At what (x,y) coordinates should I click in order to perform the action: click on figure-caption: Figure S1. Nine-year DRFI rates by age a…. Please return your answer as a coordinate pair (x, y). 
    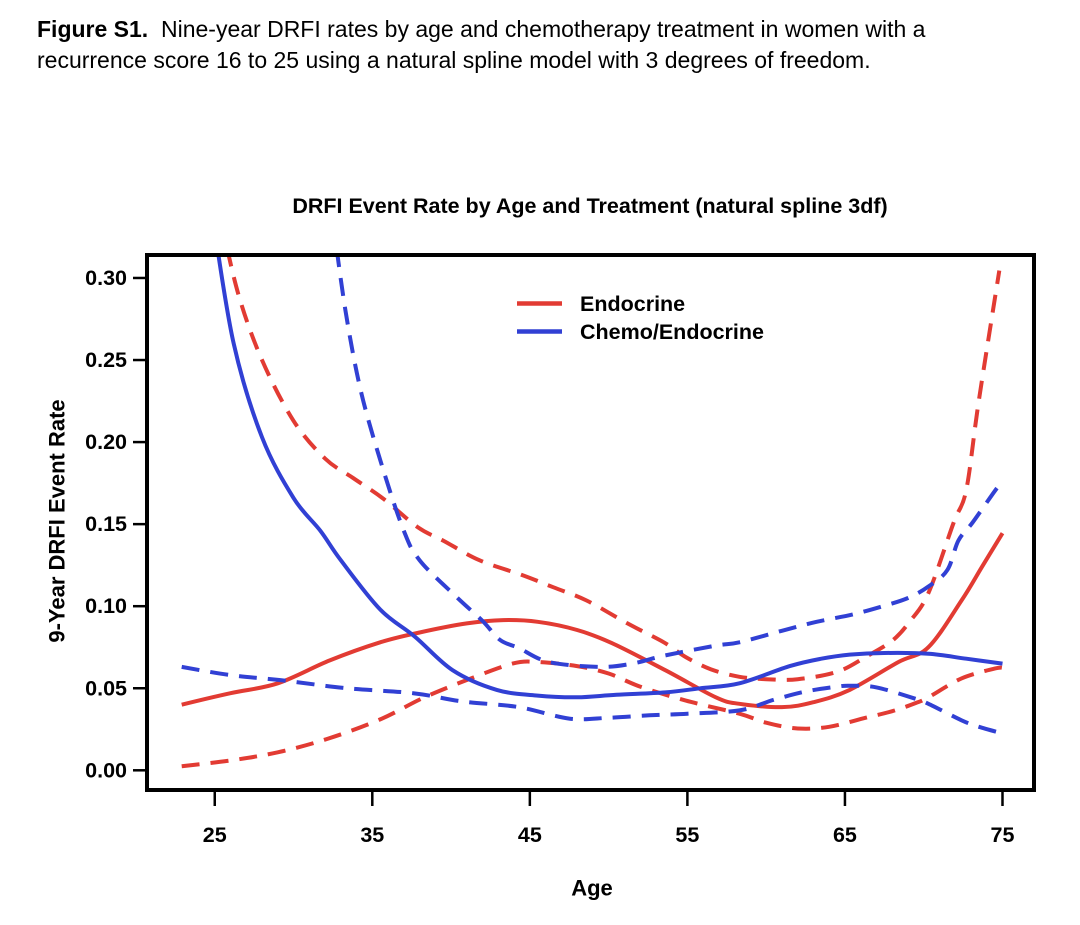
    Looking at the image, I should click on (537, 45).